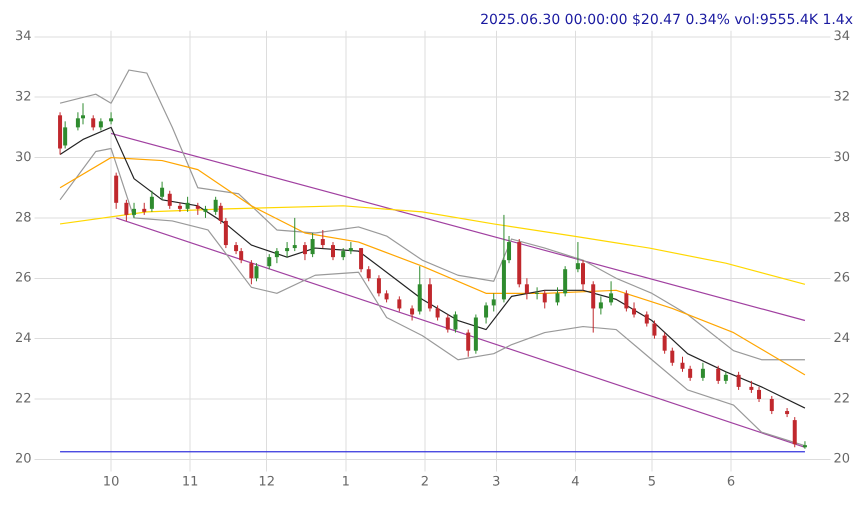 This screenshot has width=865, height=505. Describe the element at coordinates (841, 459) in the screenshot. I see `y2-tick-label: 20` at that location.